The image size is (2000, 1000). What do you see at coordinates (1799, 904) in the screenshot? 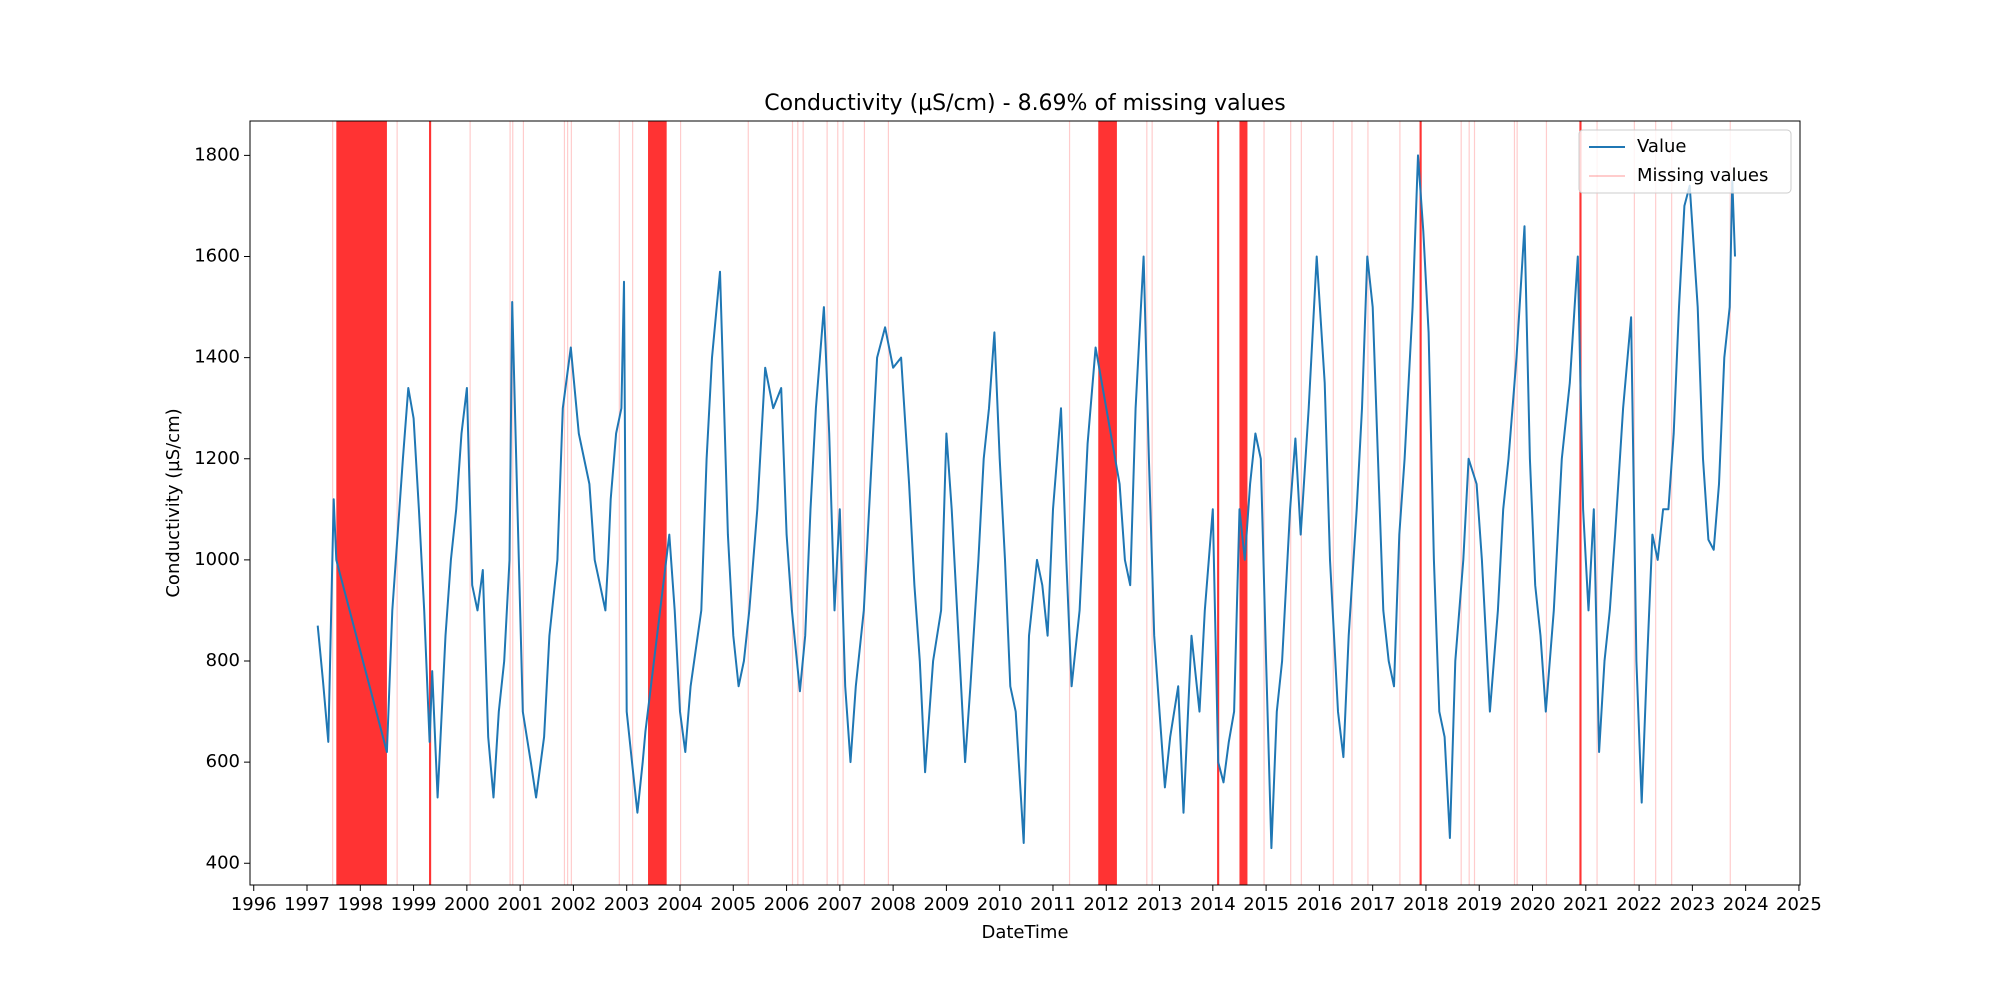
I see `x-tick-label: 2025` at bounding box center [1799, 904].